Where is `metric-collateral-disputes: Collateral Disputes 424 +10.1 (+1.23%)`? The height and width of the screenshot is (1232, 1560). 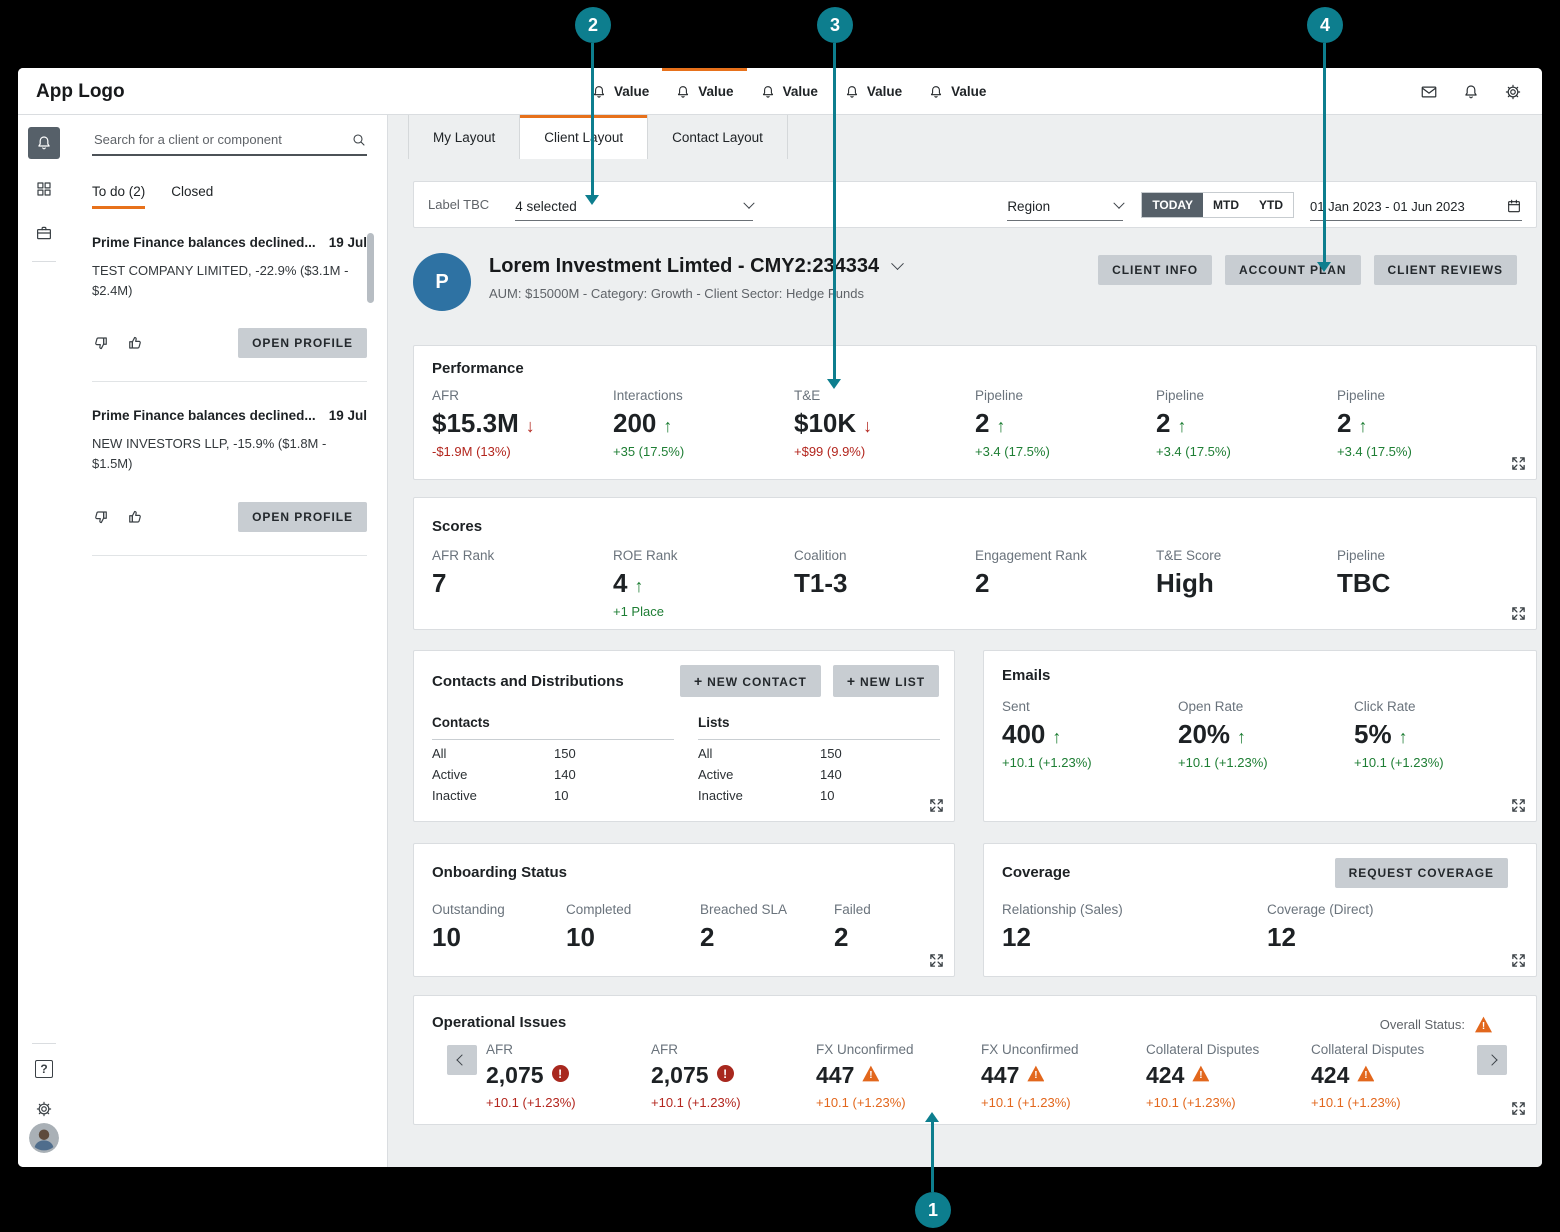
metric-collateral-disputes: Collateral Disputes 424 +10.1 (+1.23%) is located at coordinates (1228, 1076).